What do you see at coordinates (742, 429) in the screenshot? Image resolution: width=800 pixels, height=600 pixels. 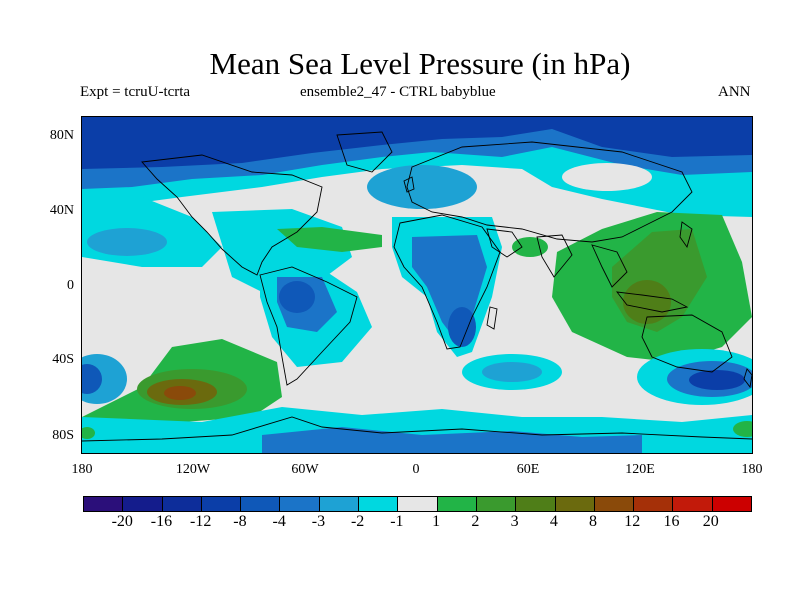 I see `antarctic-green-east` at bounding box center [742, 429].